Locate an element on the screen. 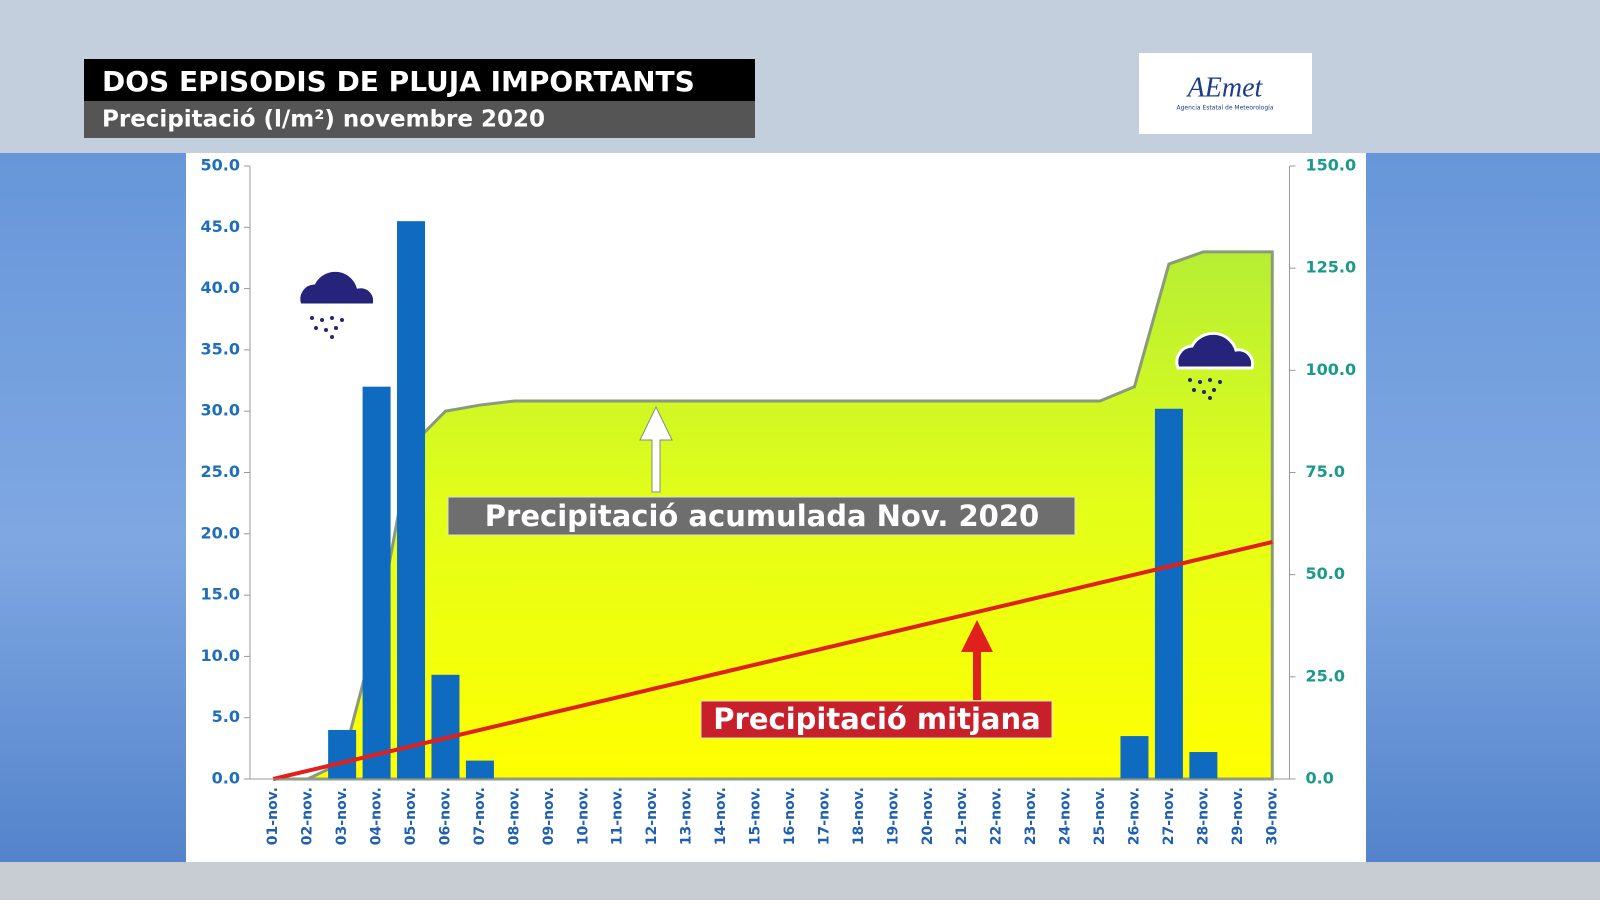  x-tick-label: 12-nov. is located at coordinates (652, 816).